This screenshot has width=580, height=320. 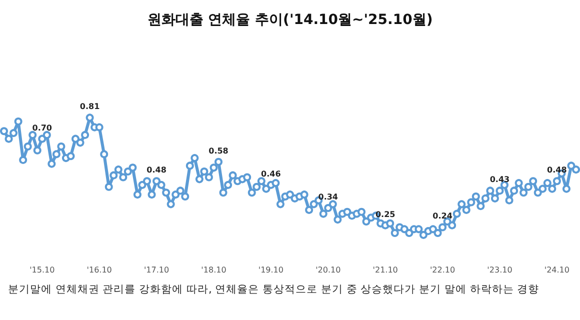 What do you see at coordinates (271, 173) in the screenshot?
I see `data-label: 0.46` at bounding box center [271, 173].